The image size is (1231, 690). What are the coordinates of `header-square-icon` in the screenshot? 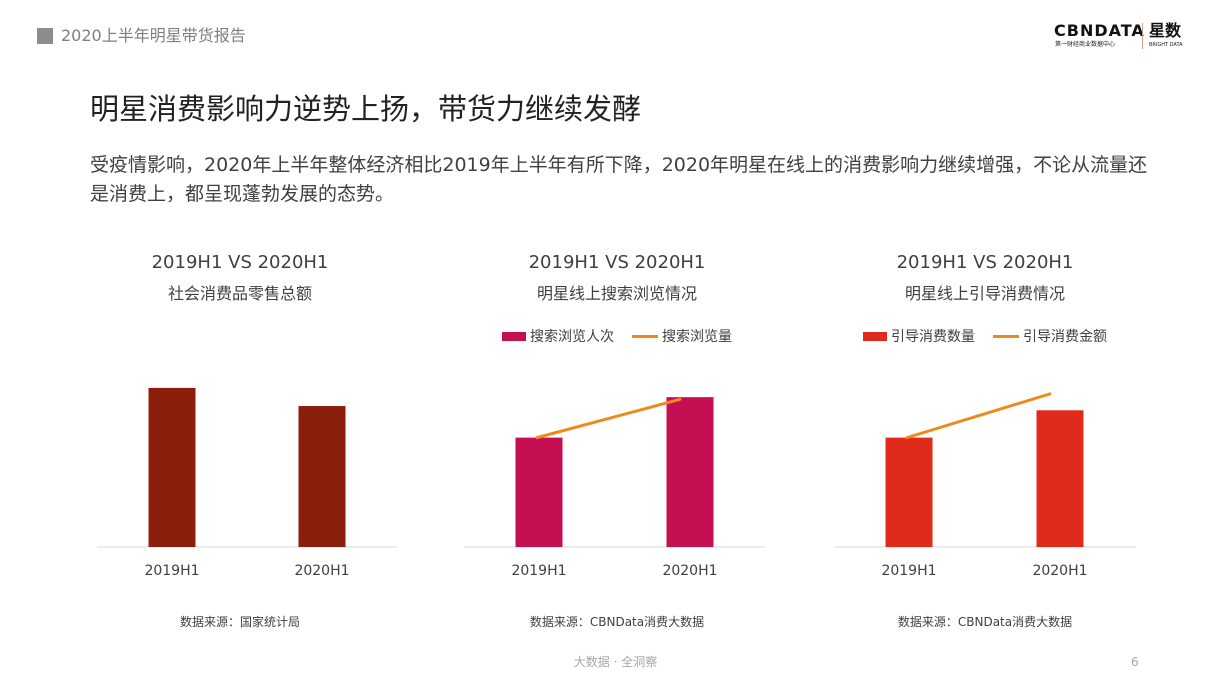 It's located at (45, 36).